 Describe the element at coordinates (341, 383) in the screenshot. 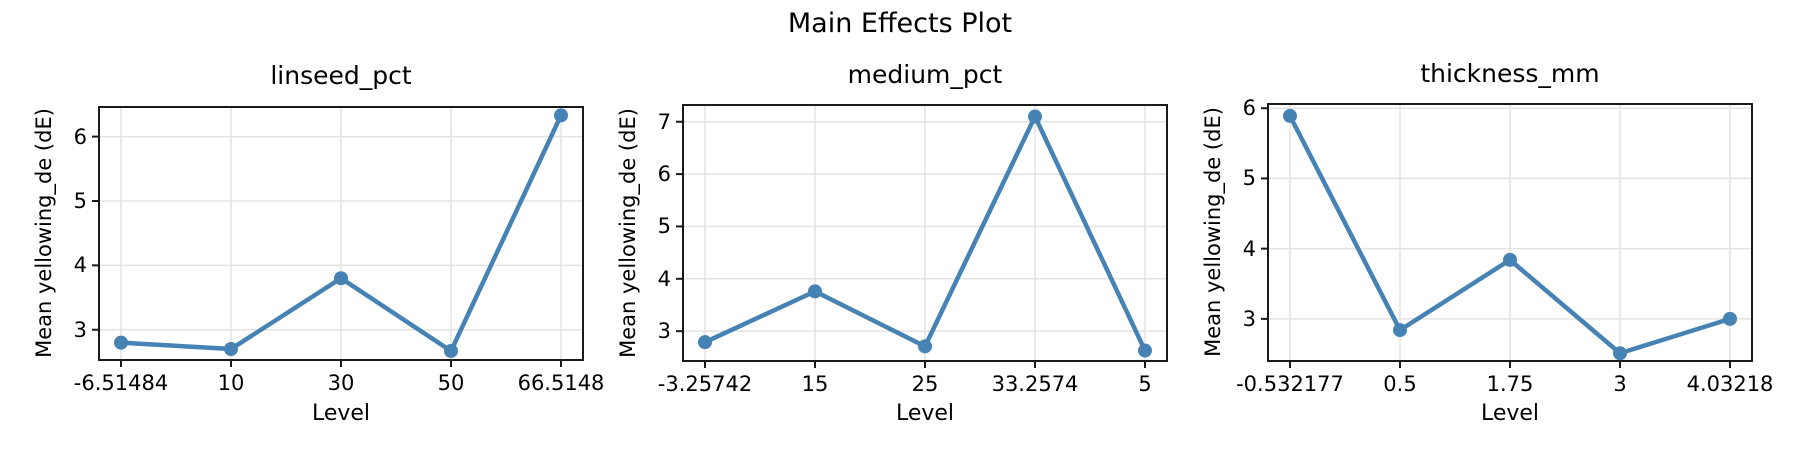

I see `x-tick-label: 30` at that location.